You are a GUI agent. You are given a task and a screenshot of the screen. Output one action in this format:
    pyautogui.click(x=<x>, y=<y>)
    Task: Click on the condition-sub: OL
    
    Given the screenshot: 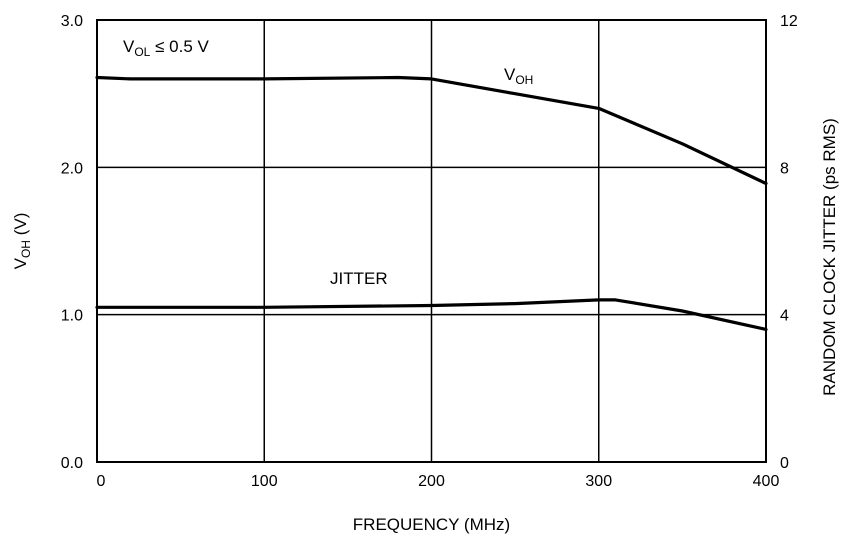 What is the action you would take?
    pyautogui.click(x=142, y=52)
    